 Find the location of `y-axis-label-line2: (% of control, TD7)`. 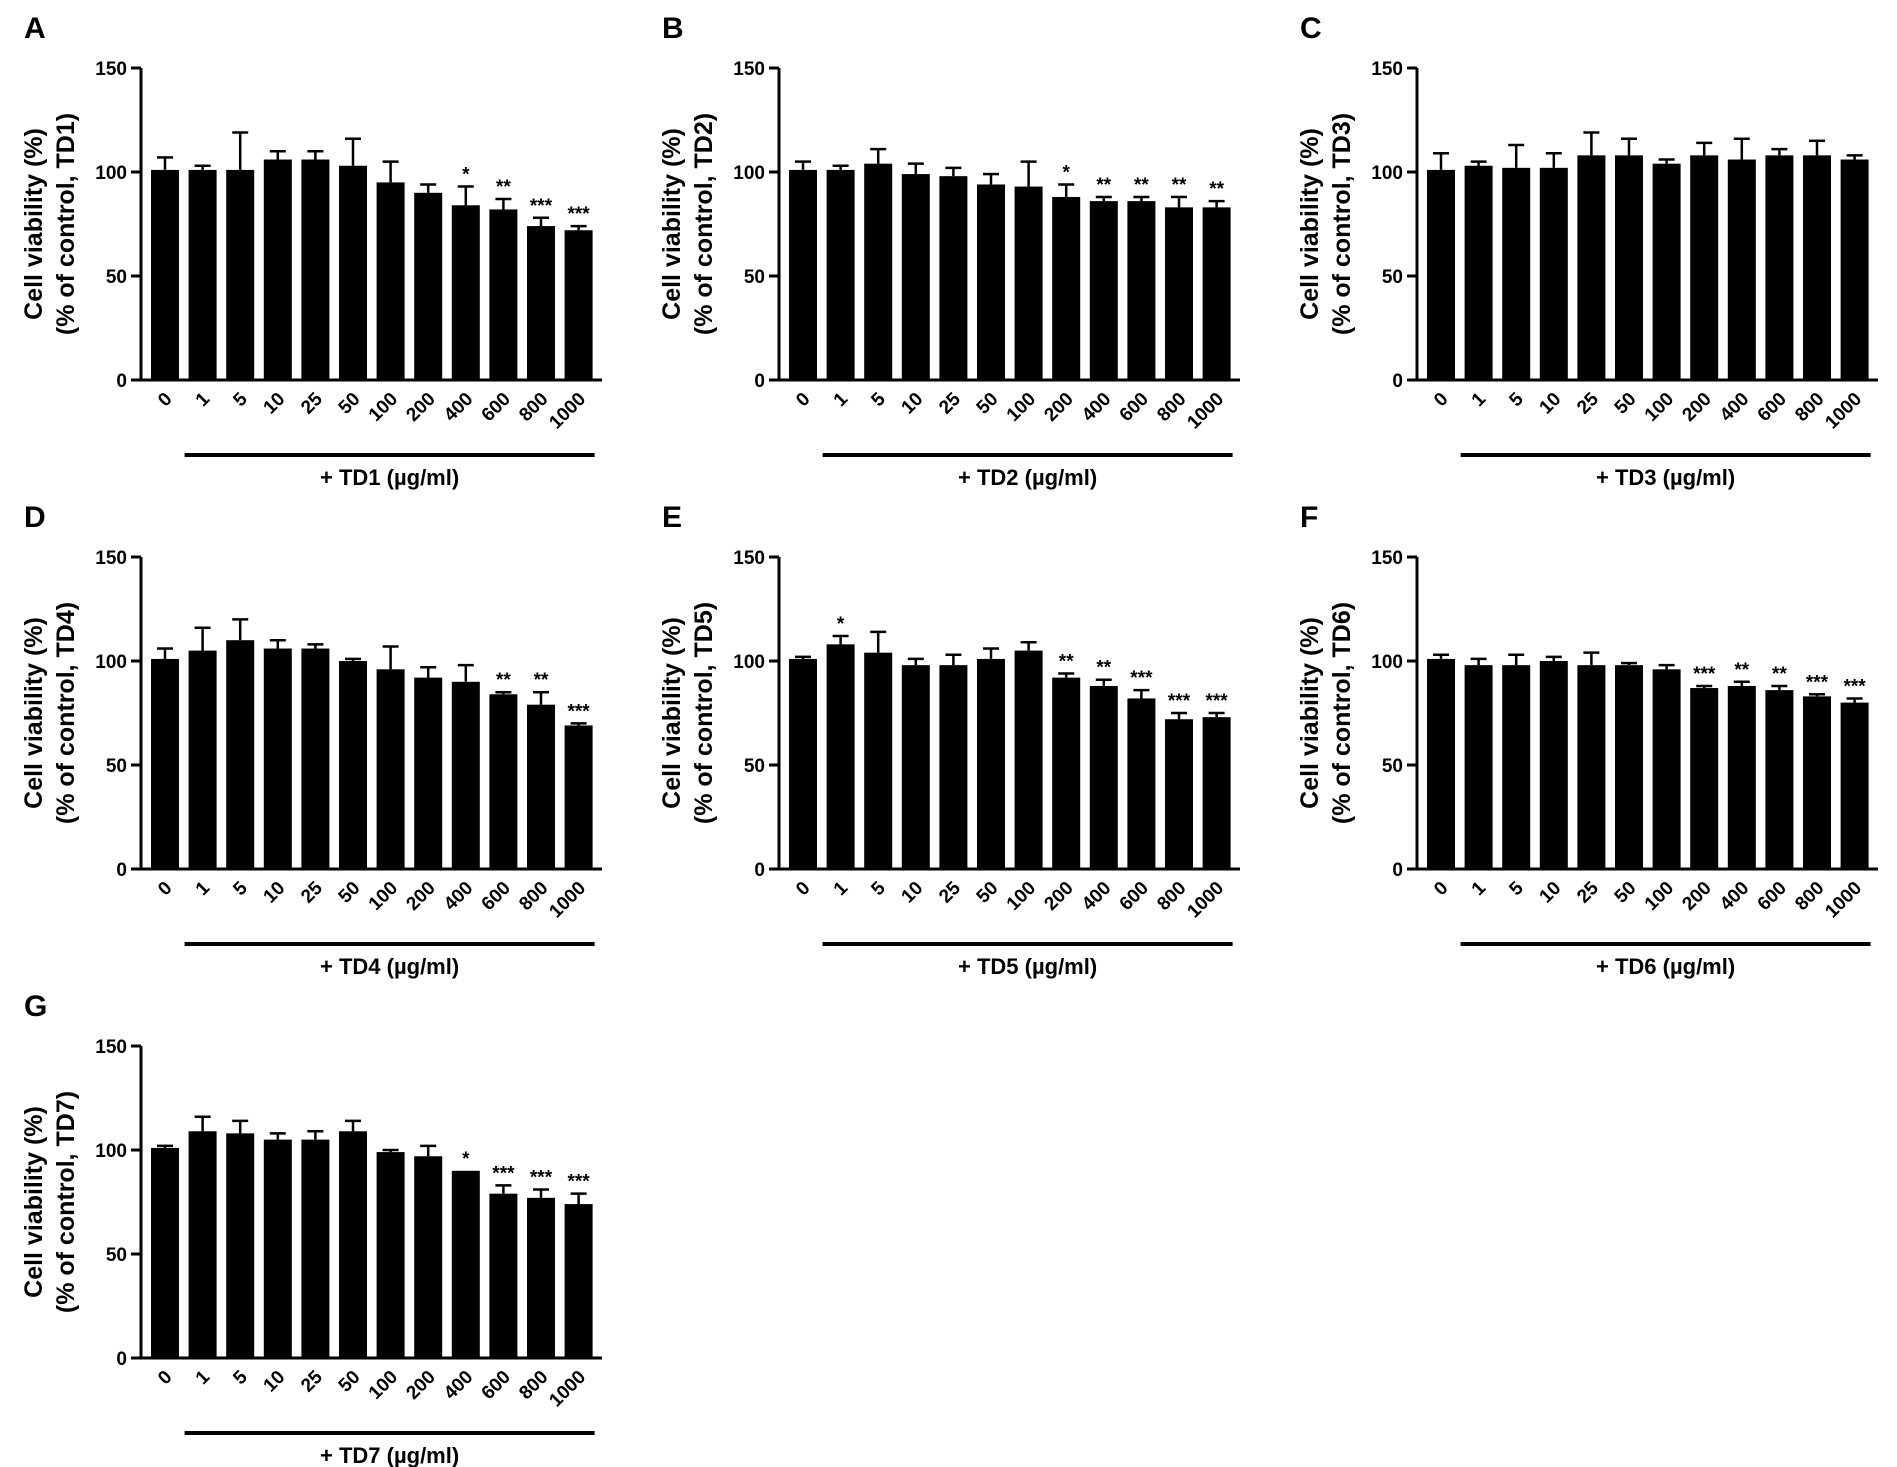

y-axis-label-line2: (% of control, TD7) is located at coordinates (66, 1202).